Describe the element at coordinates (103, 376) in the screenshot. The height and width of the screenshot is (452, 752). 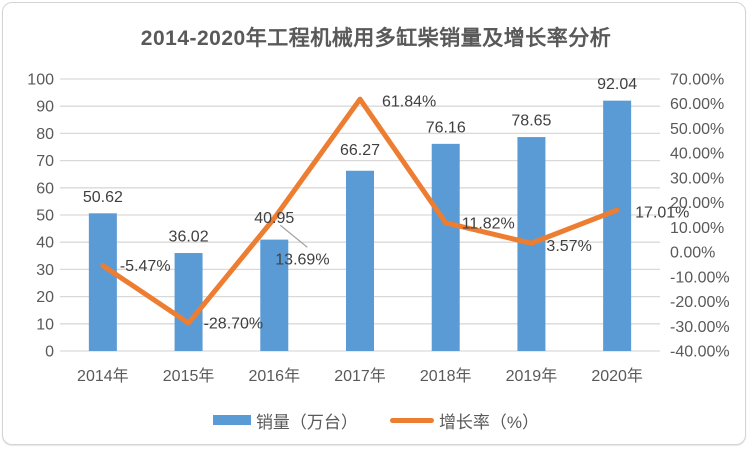
I see `x-axis-category-label: 2014年` at that location.